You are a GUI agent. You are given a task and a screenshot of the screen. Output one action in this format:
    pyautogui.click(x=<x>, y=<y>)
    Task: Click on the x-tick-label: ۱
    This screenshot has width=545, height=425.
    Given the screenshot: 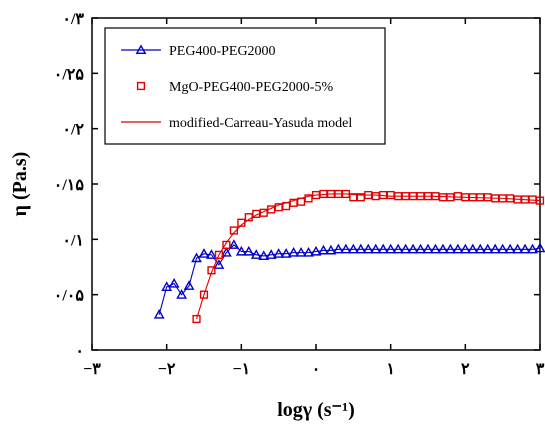 What is the action you would take?
    pyautogui.click(x=390, y=369)
    